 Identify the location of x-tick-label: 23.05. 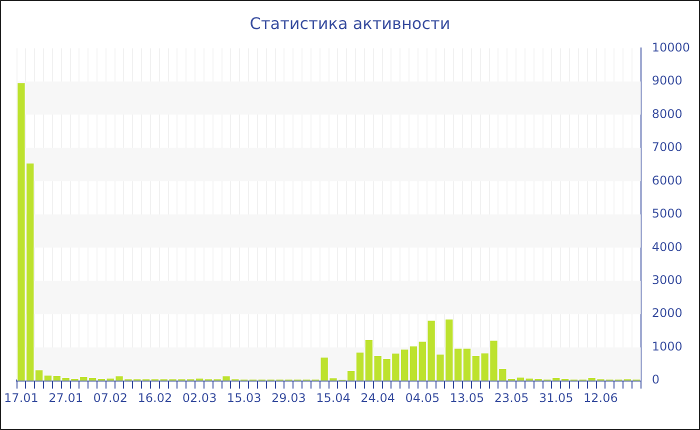
(511, 397).